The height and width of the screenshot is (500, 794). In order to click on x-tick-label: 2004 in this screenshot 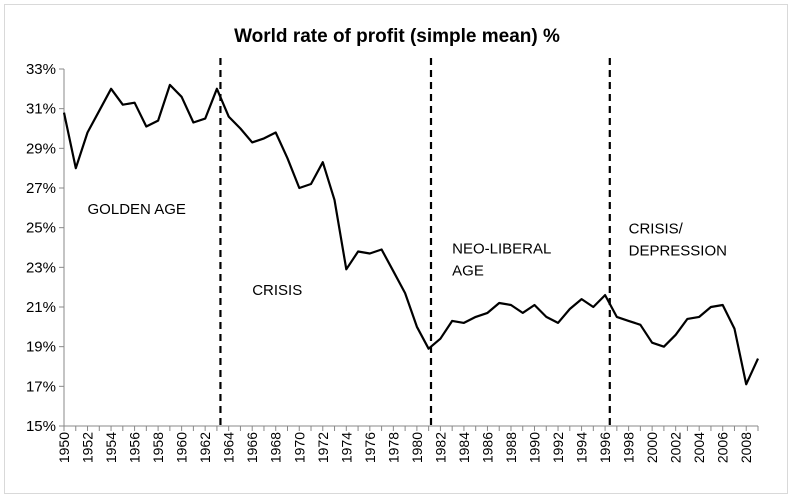, I will do `click(699, 447)`.